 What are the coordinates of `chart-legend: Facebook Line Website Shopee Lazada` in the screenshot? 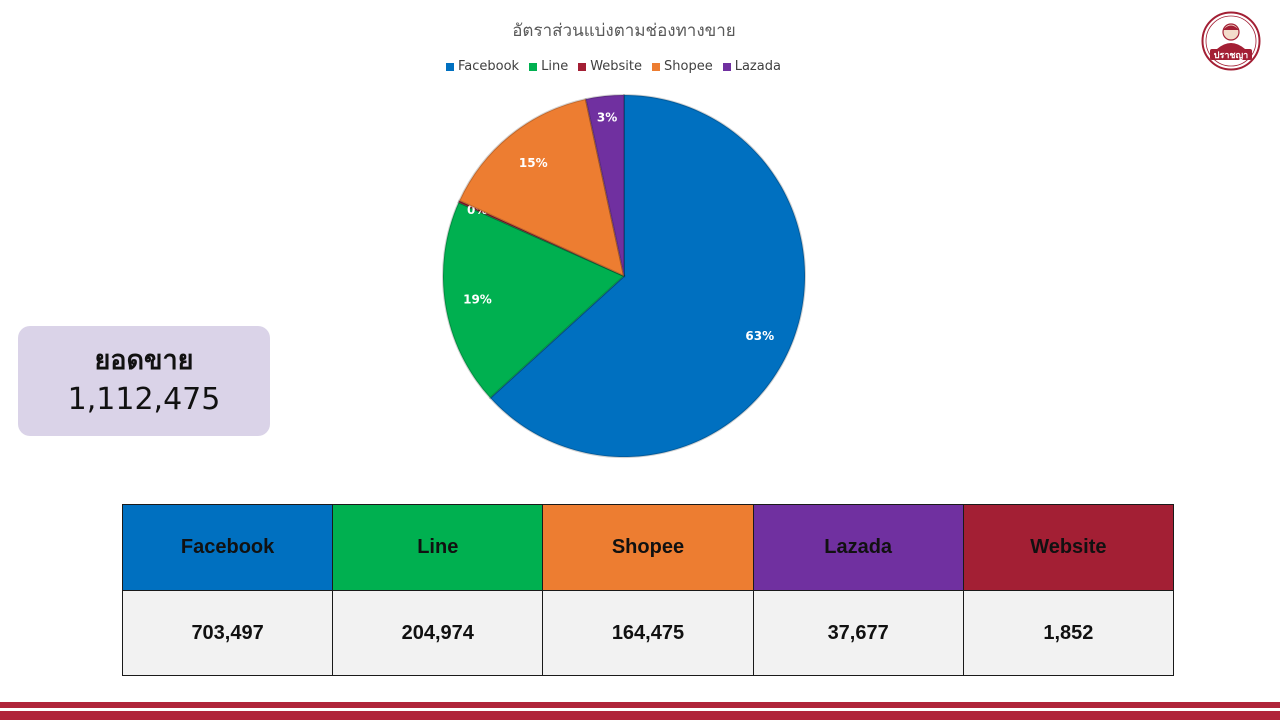 It's located at (613, 66).